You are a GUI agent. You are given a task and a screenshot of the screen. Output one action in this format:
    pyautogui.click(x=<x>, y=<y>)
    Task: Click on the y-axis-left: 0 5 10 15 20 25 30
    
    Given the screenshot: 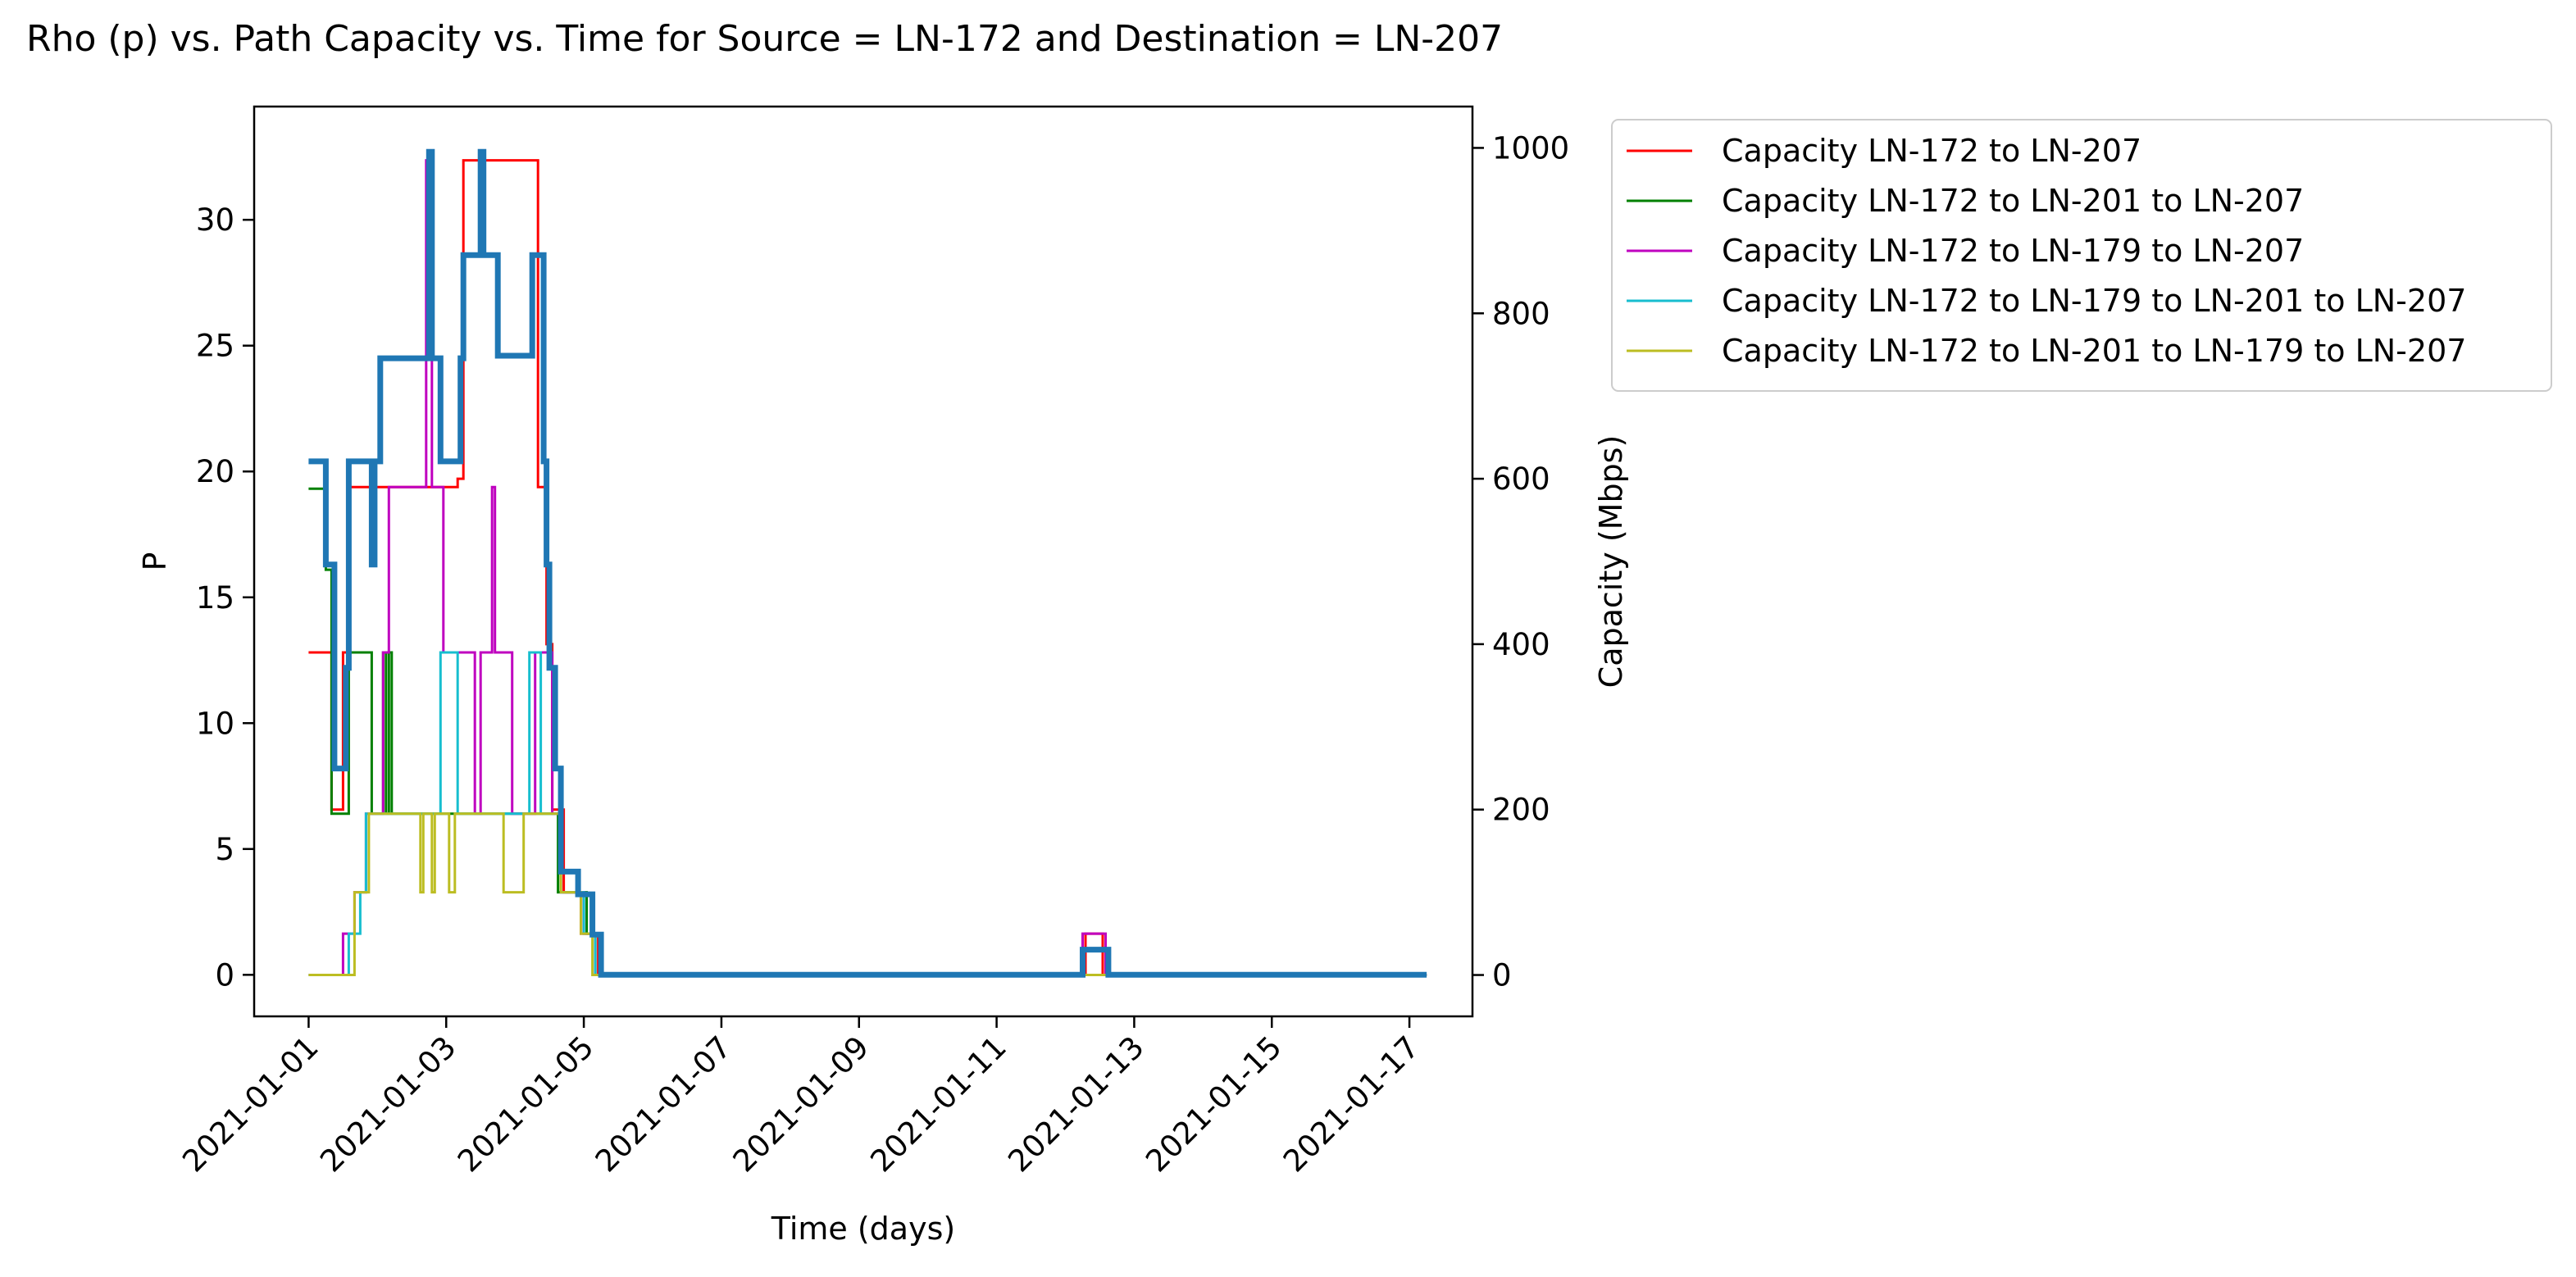 What is the action you would take?
    pyautogui.click(x=225, y=597)
    